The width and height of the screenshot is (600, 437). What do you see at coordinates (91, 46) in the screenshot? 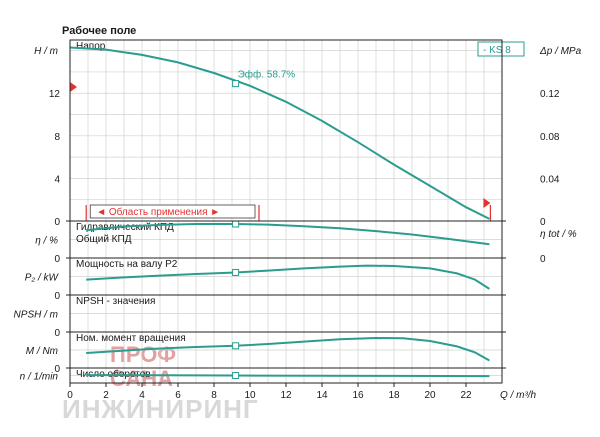
I see `panel-name: Напор` at bounding box center [91, 46].